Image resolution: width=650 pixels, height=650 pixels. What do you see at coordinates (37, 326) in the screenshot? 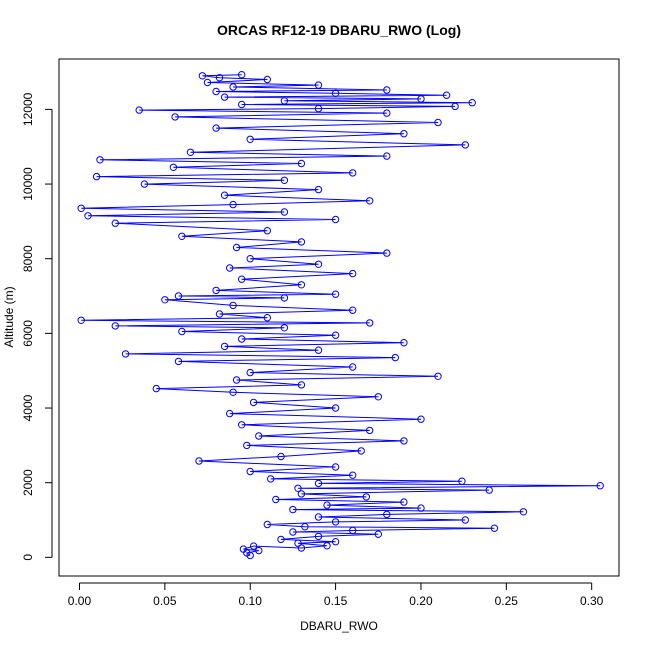
I see `y-axis: 0 2000 4000 6000 8000 10000 12000` at bounding box center [37, 326].